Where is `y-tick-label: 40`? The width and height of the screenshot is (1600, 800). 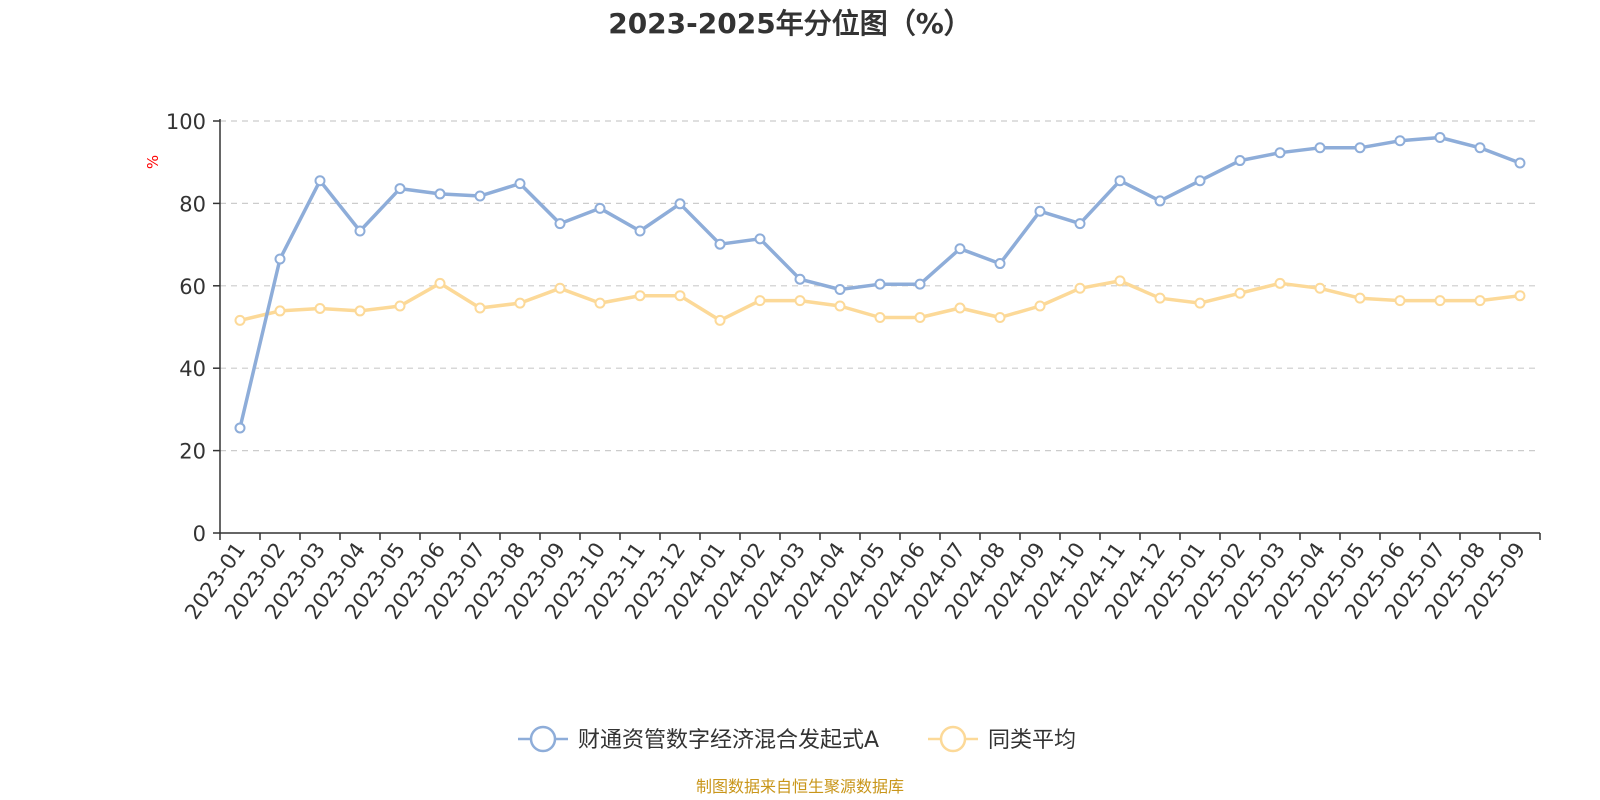 y-tick-label: 40 is located at coordinates (192, 369).